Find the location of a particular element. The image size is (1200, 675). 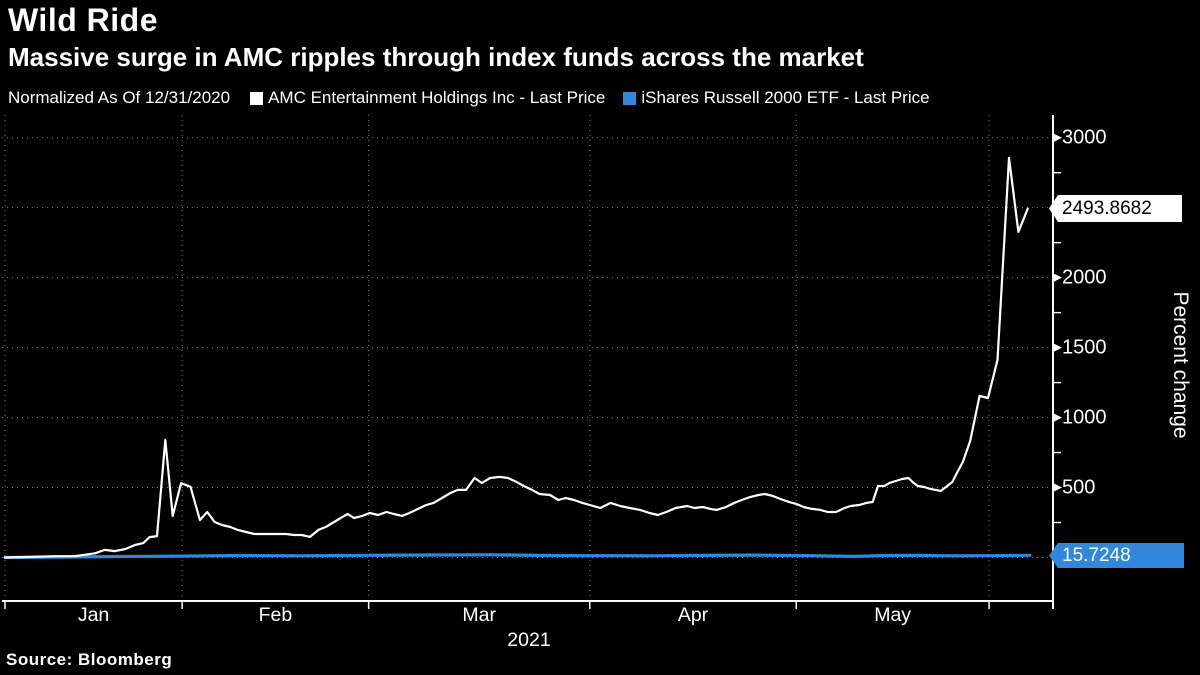

last-value-callout-amc: 2493.8682 is located at coordinates (1115, 208).